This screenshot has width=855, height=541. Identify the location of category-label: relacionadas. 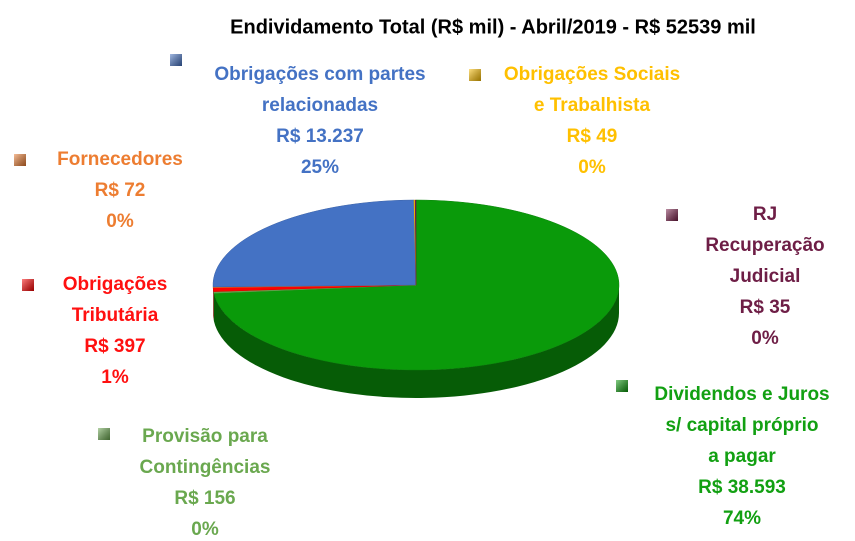
(320, 105).